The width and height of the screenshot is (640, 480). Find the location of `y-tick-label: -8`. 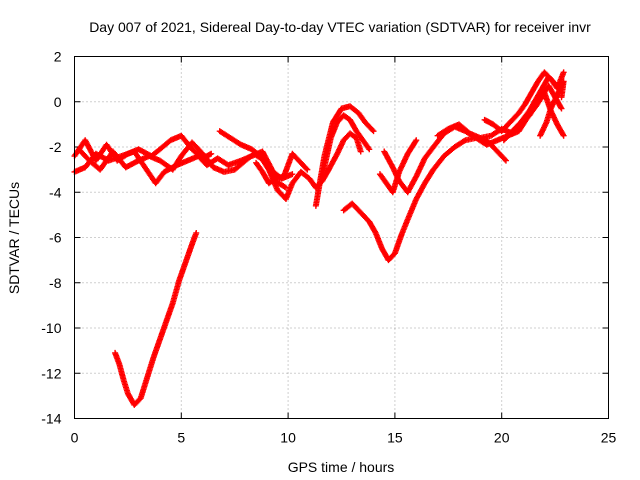

y-tick-label: -8 is located at coordinates (55, 283).